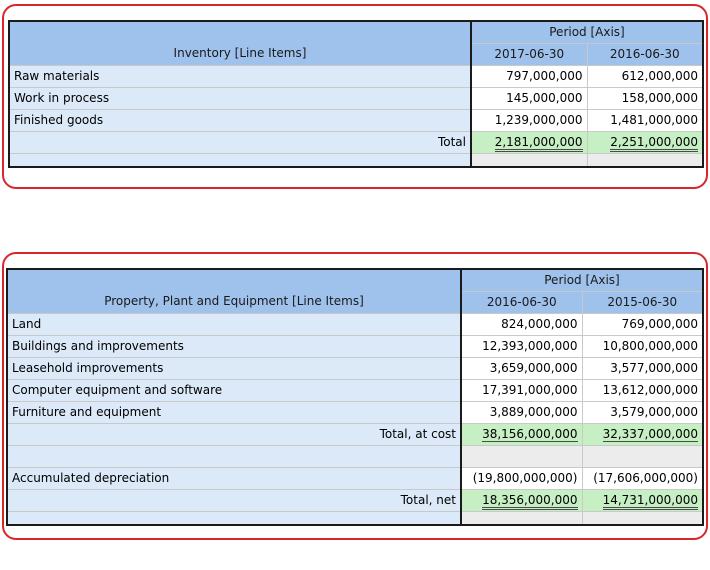 The image size is (710, 570). Describe the element at coordinates (234, 478) in the screenshot. I see `accumulated-depreciation-label: Accumulated depreciation` at that location.